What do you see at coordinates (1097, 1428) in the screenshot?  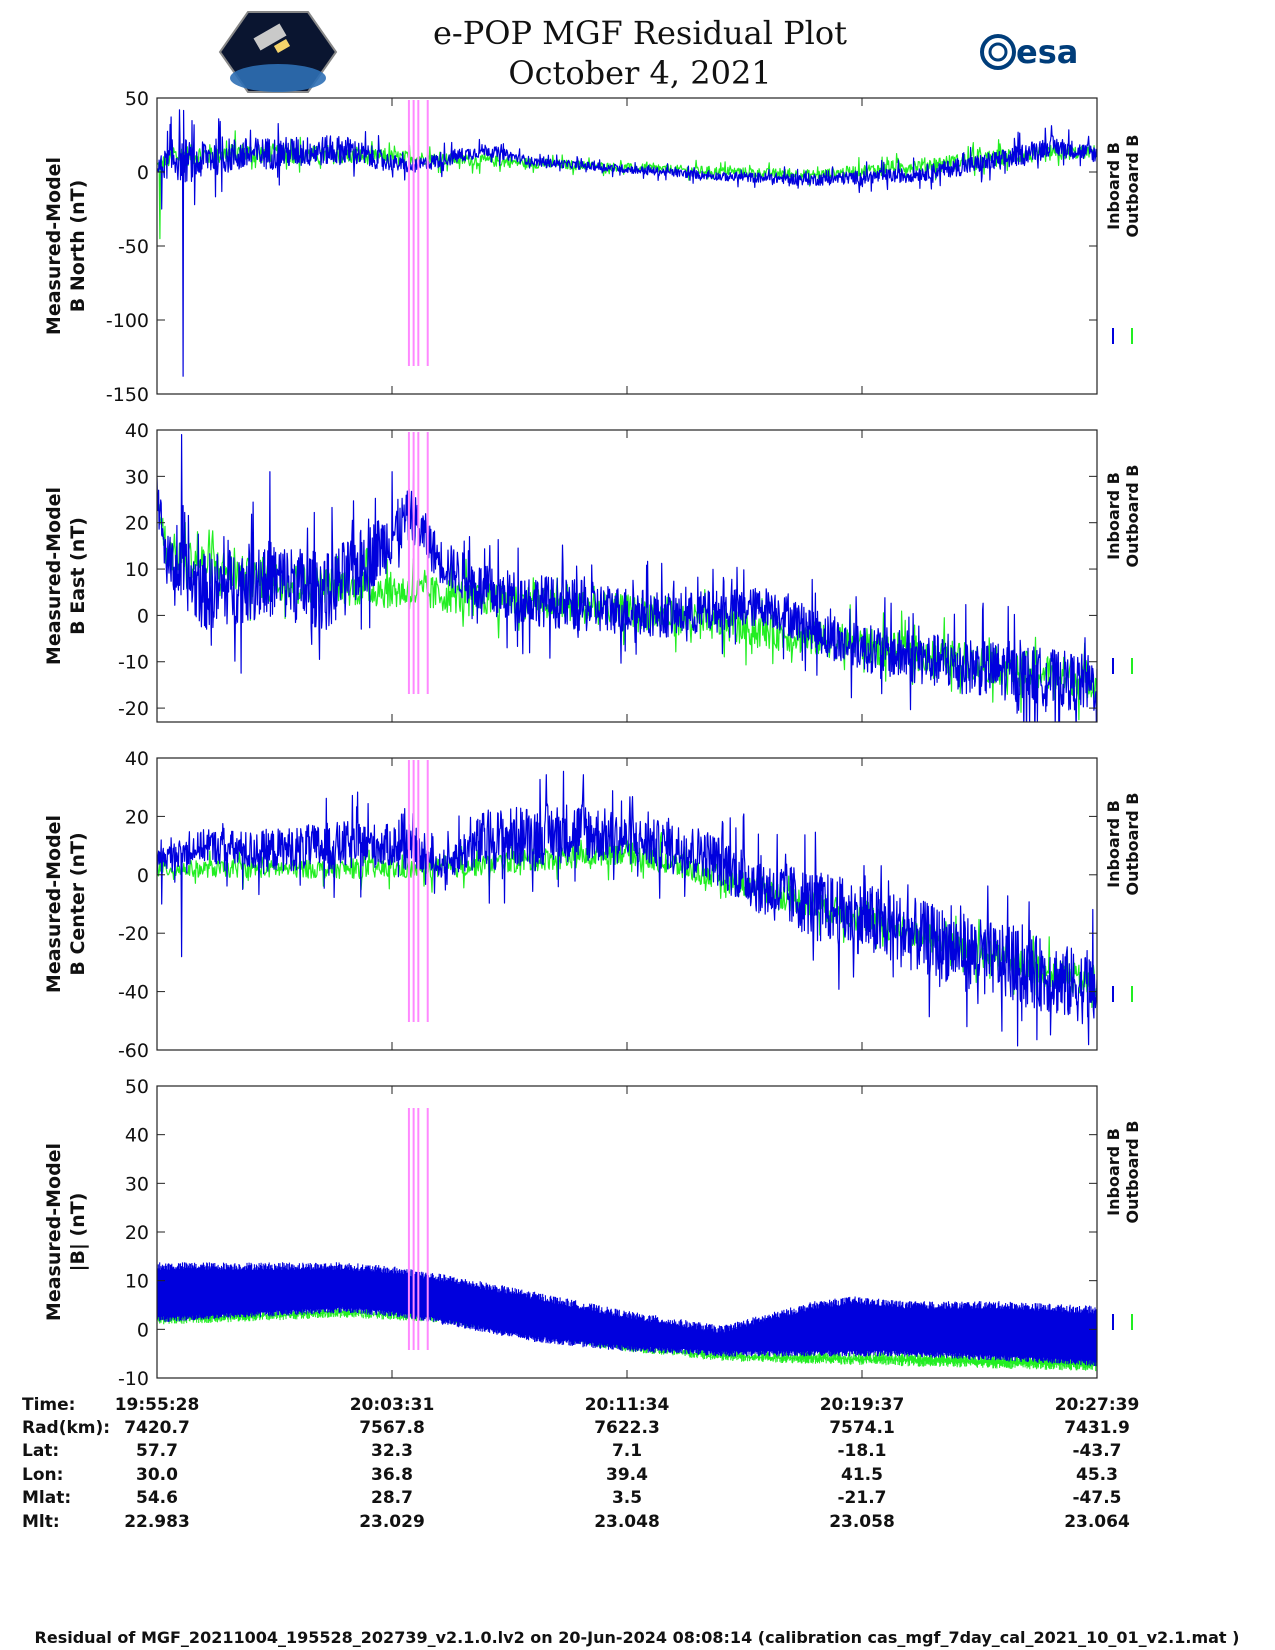 I see `table-cell: 7431.9` at bounding box center [1097, 1428].